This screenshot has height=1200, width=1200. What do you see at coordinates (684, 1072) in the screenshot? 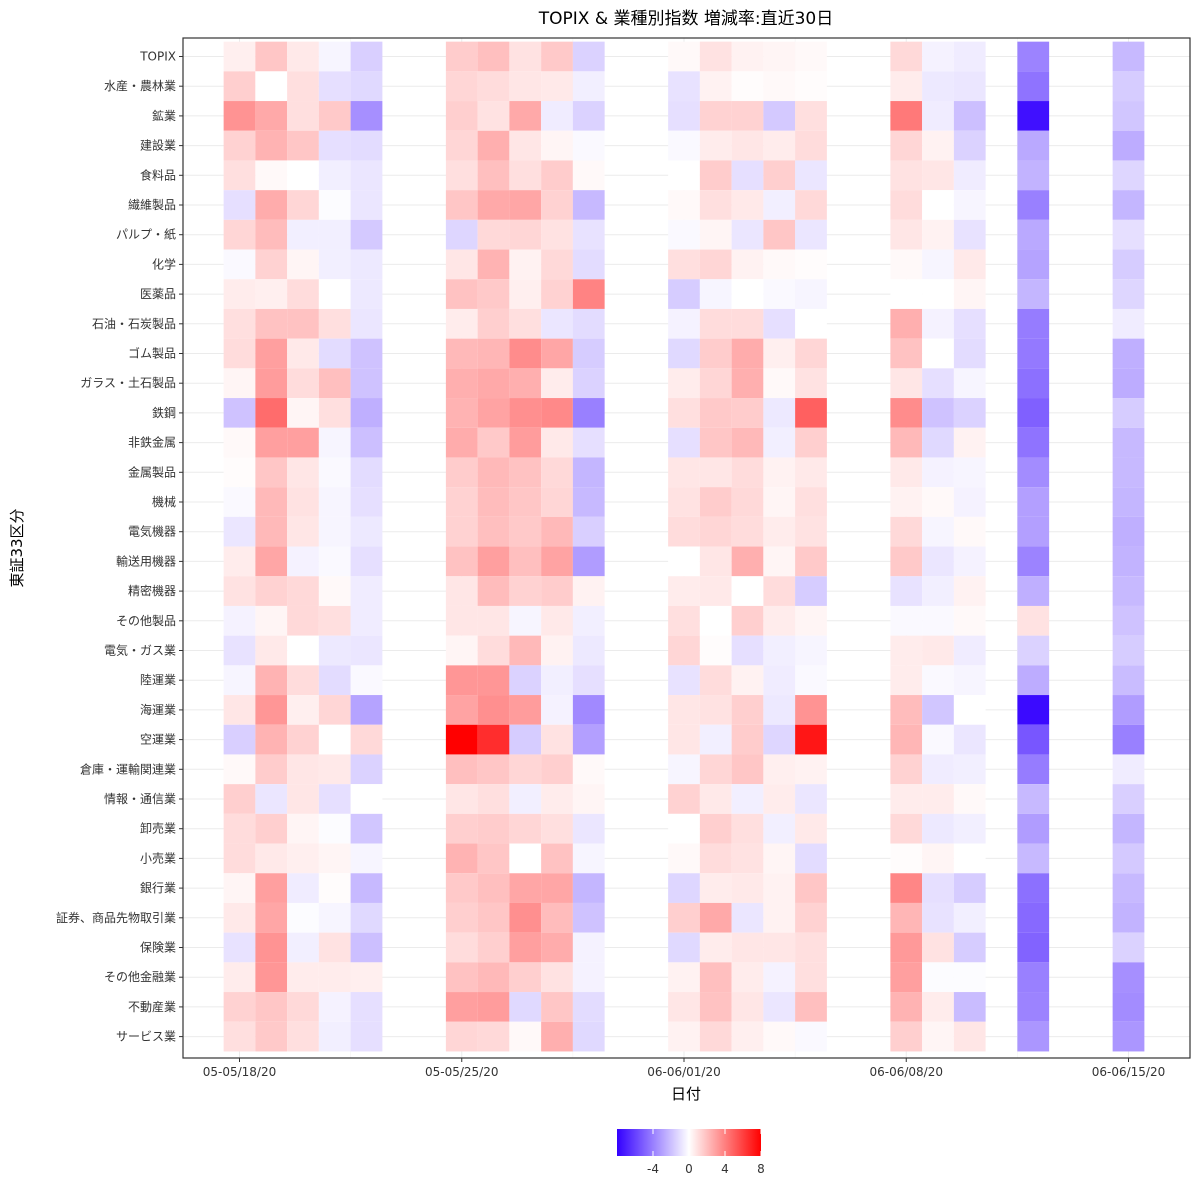
I see `x-tick-label: 06-06/01/20` at bounding box center [684, 1072].